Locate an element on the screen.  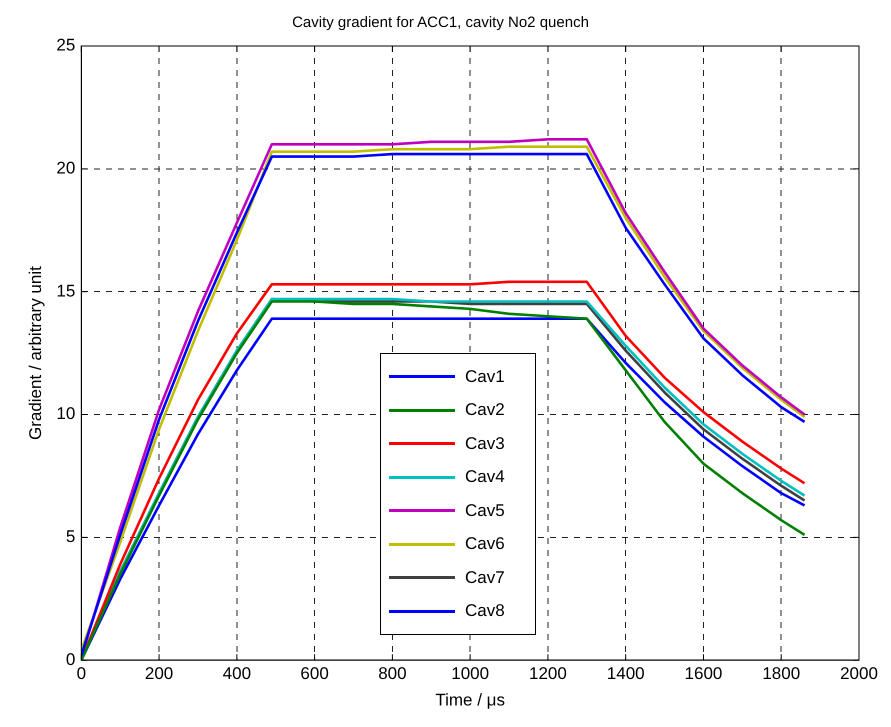
y-tick-label: 0 is located at coordinates (71, 659).